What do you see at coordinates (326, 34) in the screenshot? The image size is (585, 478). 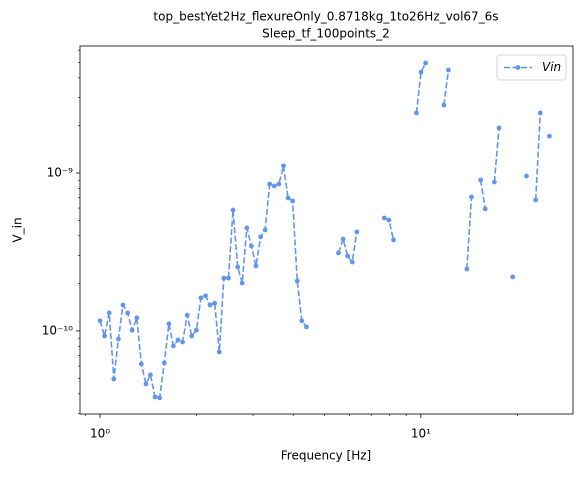 I see `chart-subtitle: Sleep_tf_100points_2` at bounding box center [326, 34].